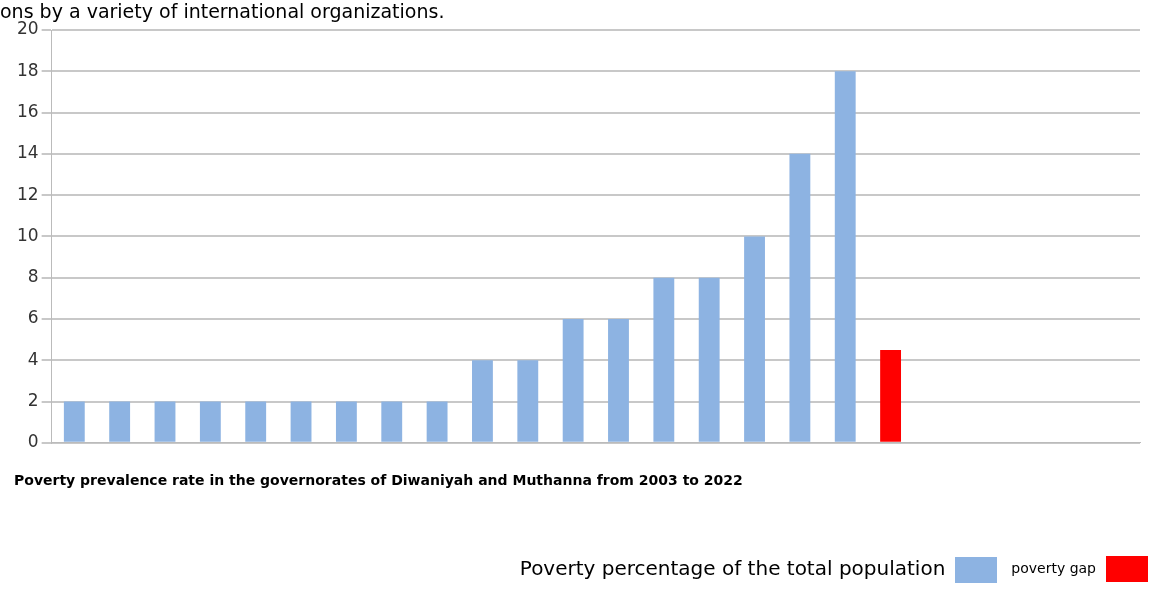 This screenshot has width=1162, height=596. I want to click on y-tick-label: 0, so click(33, 441).